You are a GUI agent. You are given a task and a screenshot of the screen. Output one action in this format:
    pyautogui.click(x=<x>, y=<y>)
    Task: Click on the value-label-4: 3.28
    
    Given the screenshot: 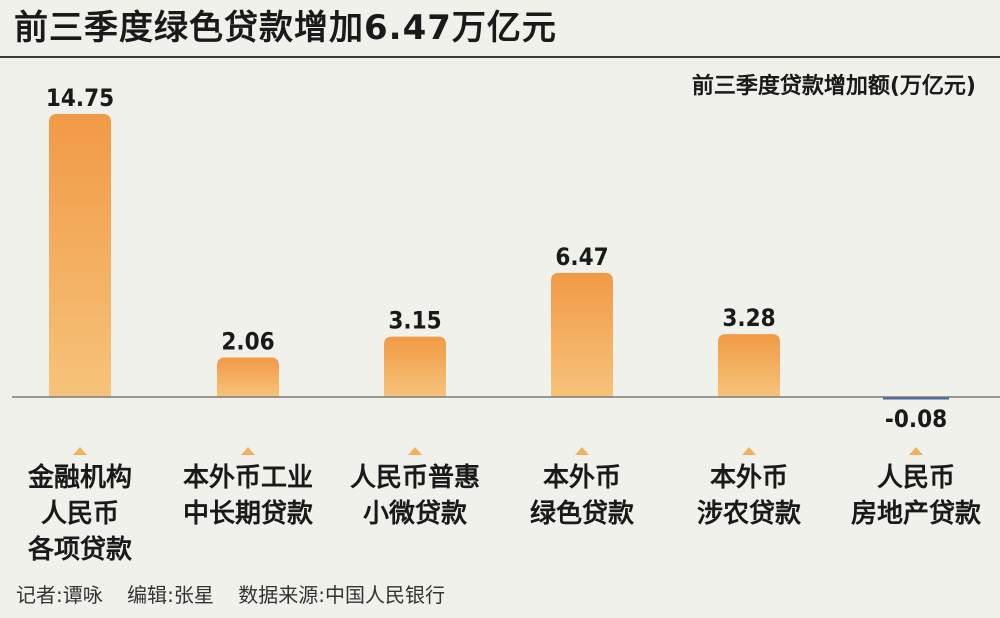 What is the action you would take?
    pyautogui.click(x=748, y=318)
    